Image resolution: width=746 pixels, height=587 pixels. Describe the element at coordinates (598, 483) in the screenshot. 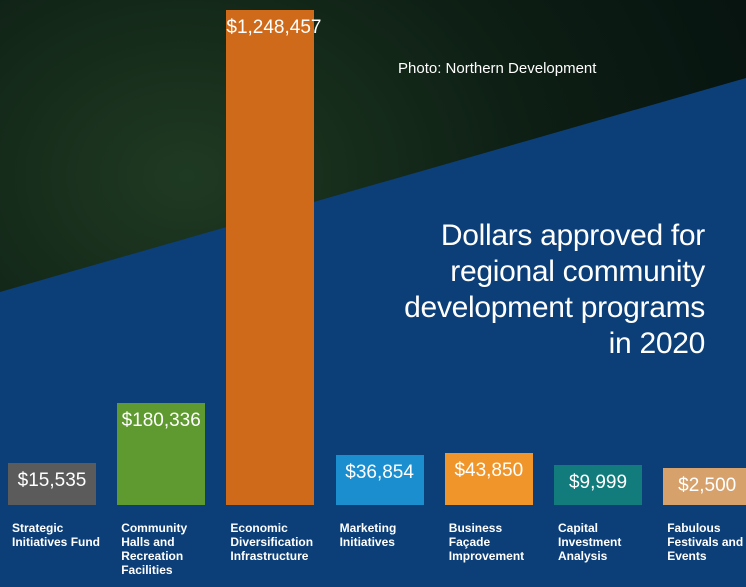

I see `value-label: $9,999` at that location.